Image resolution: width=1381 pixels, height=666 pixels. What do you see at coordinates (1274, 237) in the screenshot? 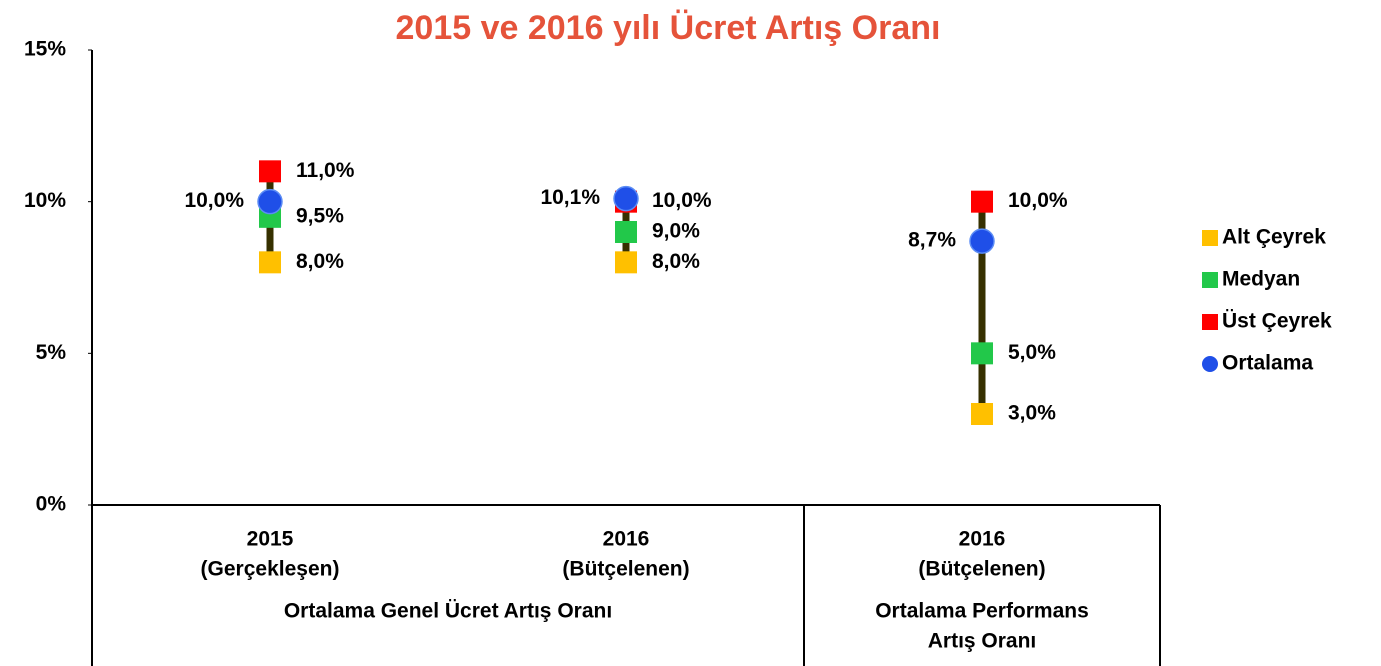
I see `legend-label: Alt Çeyrek` at bounding box center [1274, 237].